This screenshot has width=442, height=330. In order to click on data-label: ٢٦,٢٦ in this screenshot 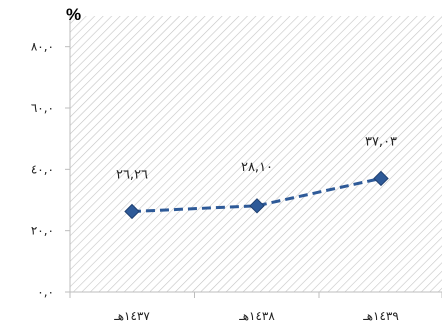, I will do `click(132, 174)`.